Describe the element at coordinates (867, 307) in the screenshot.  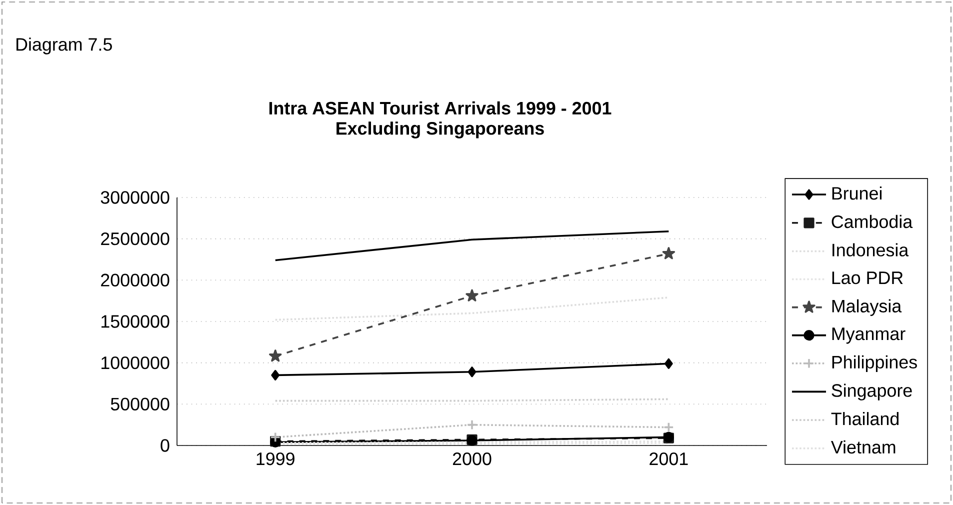
I see `legend-label: Malaysia` at that location.